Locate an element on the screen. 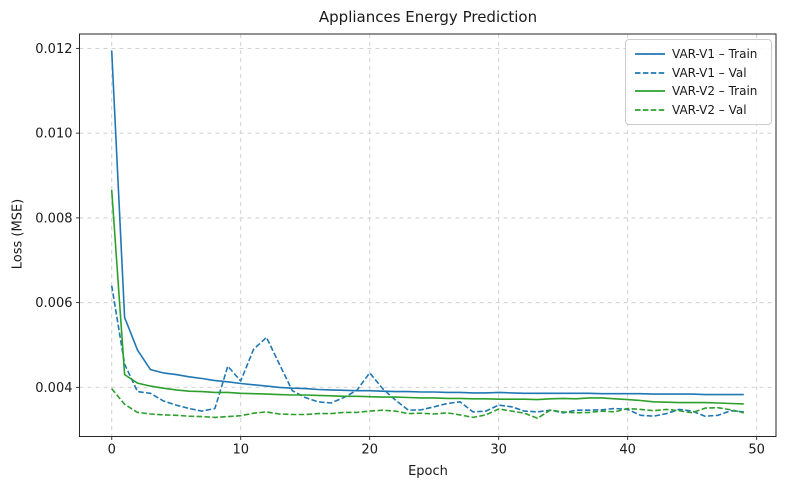 Image resolution: width=790 pixels, height=490 pixels. x-tick-label: 20 is located at coordinates (369, 450).